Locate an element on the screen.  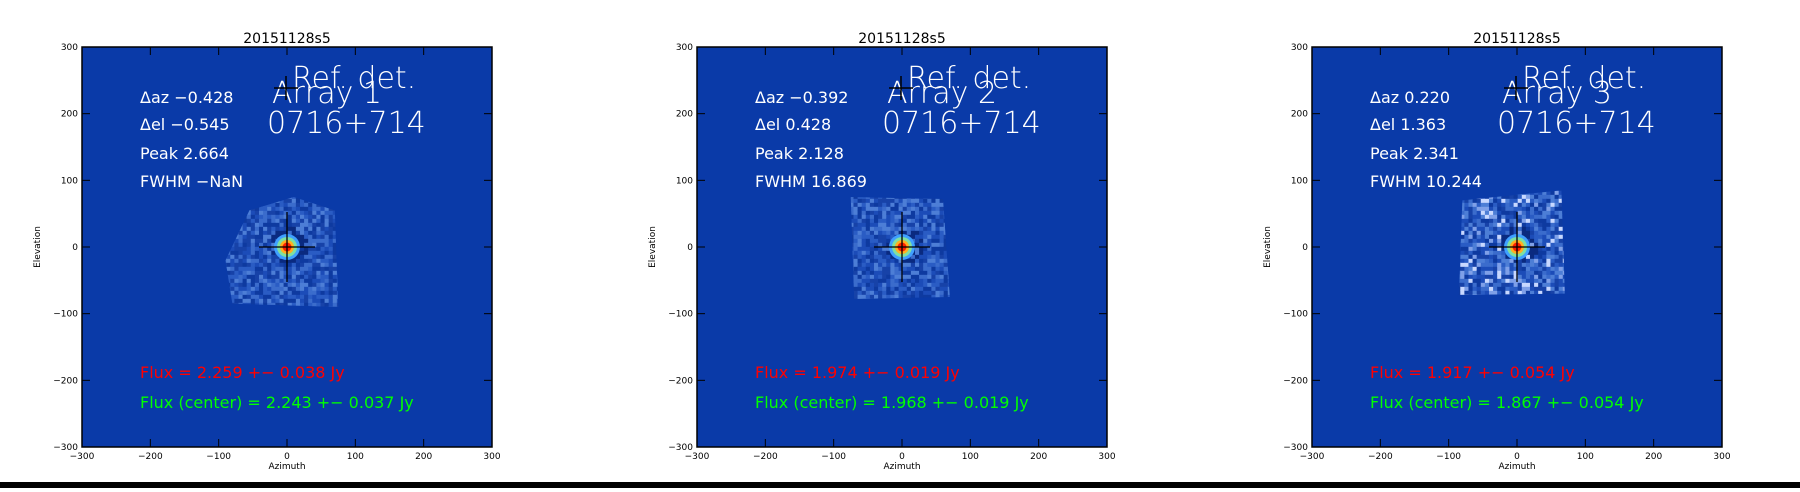
fwhm-label: FWHM −NaN is located at coordinates (191, 181).